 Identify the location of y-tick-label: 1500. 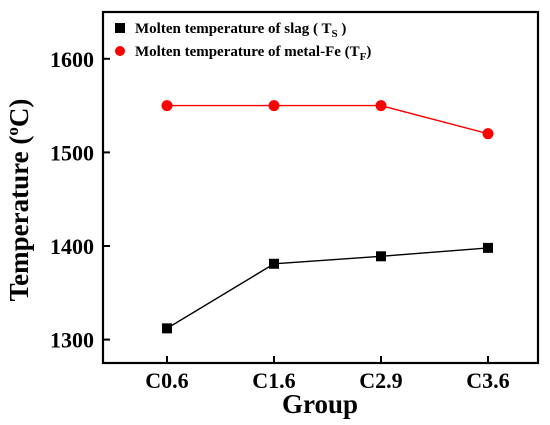
(72, 152).